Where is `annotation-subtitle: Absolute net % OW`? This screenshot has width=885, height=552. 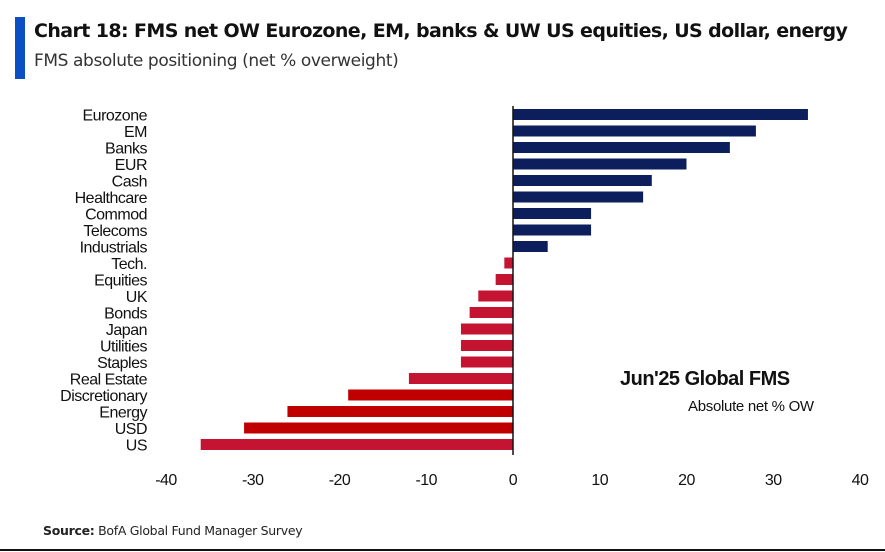 annotation-subtitle: Absolute net % OW is located at coordinates (751, 406).